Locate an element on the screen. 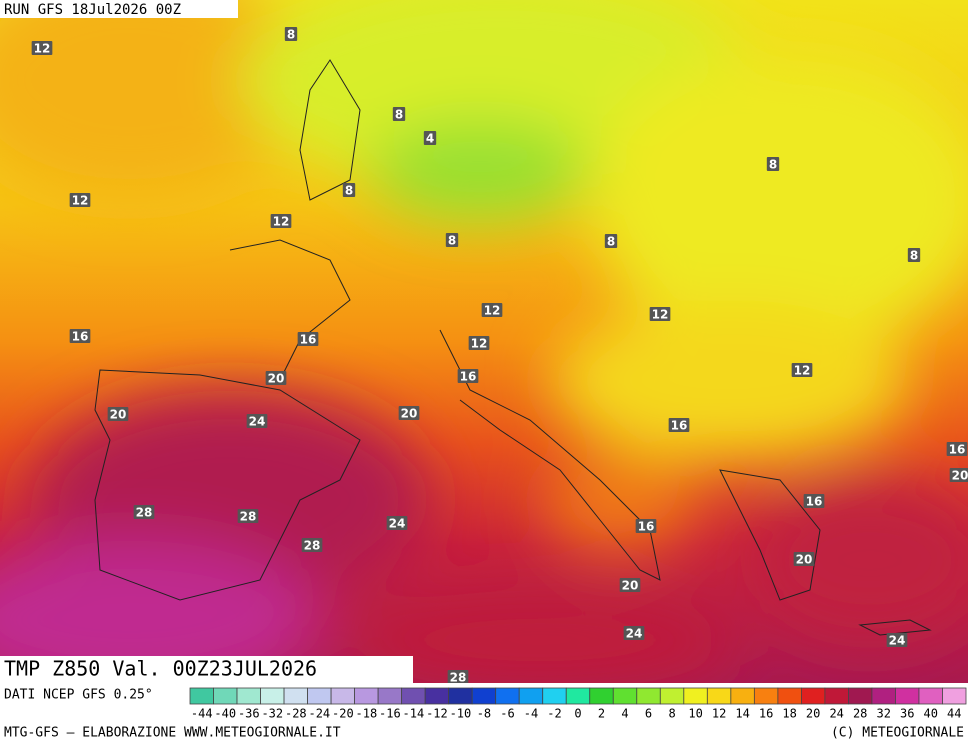  scale-label: 24 is located at coordinates (836, 714).